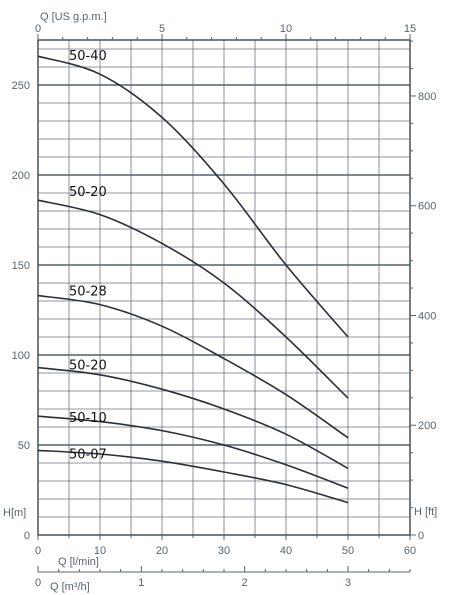 This screenshot has height=595, width=449. I want to click on y-tick-label: 0, so click(27, 536).